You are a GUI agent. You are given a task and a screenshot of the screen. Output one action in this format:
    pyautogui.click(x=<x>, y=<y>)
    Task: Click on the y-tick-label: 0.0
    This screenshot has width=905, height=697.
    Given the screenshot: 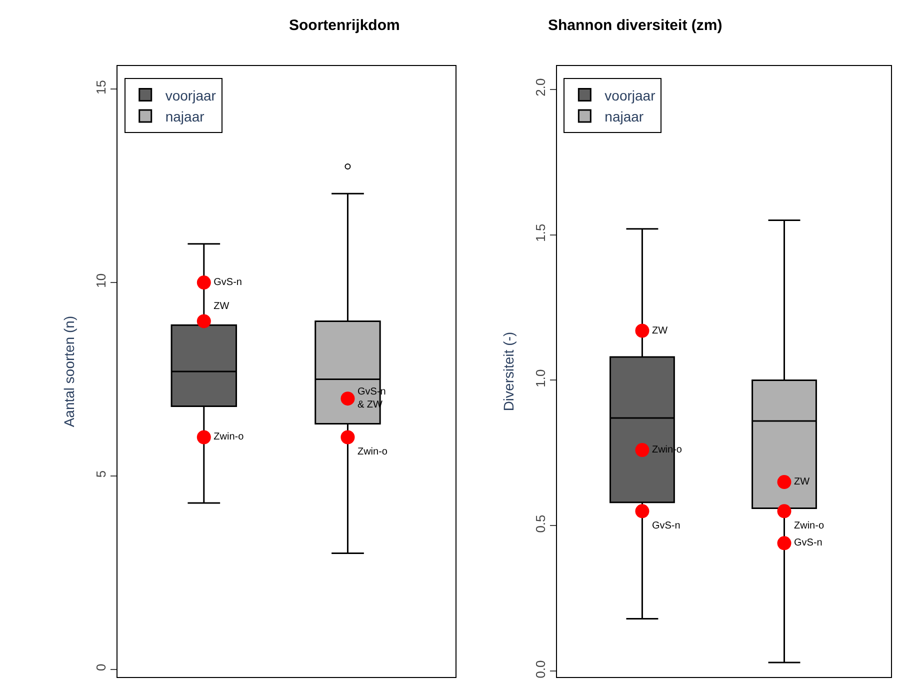 What is the action you would take?
    pyautogui.click(x=540, y=669)
    